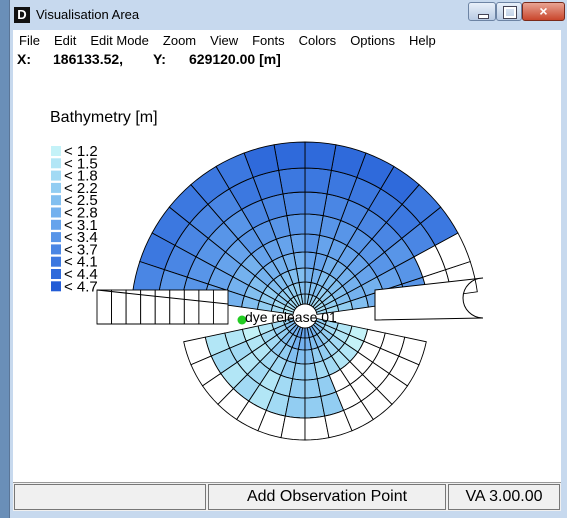  I want to click on maximize-button, so click(509, 11).